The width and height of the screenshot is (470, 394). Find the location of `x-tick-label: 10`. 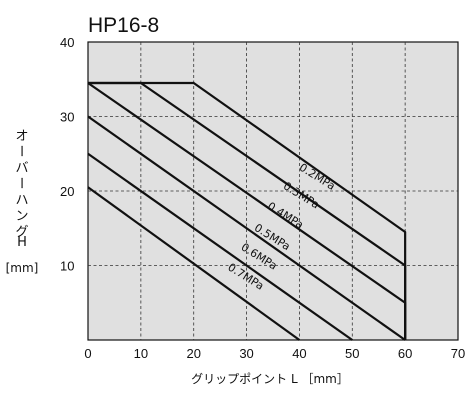

x-tick-label: 10 is located at coordinates (141, 353).